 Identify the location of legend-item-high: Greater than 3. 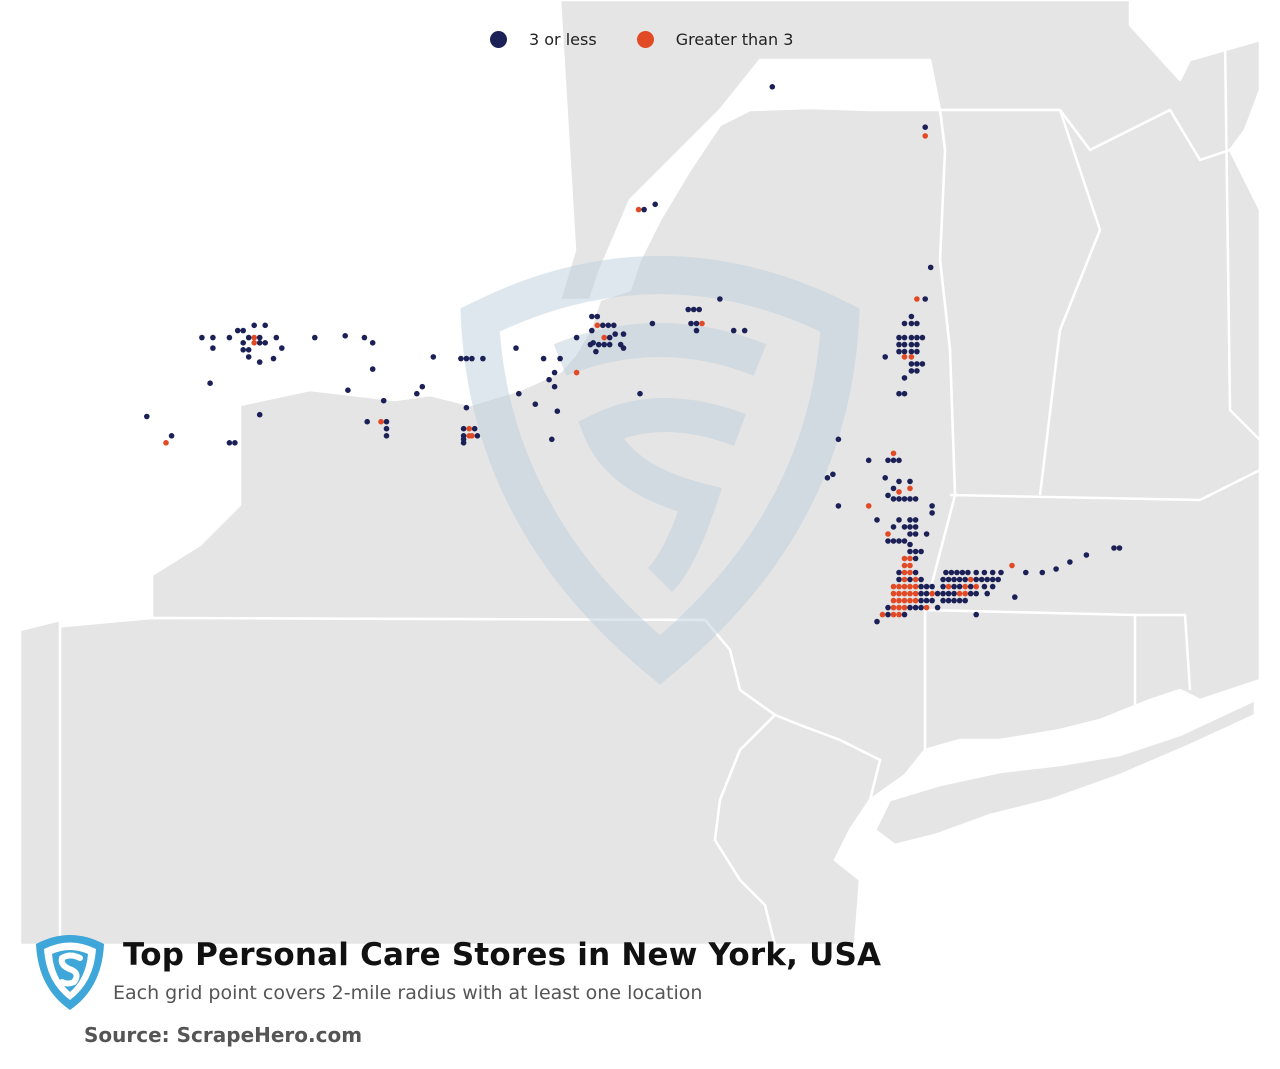
(714, 39).